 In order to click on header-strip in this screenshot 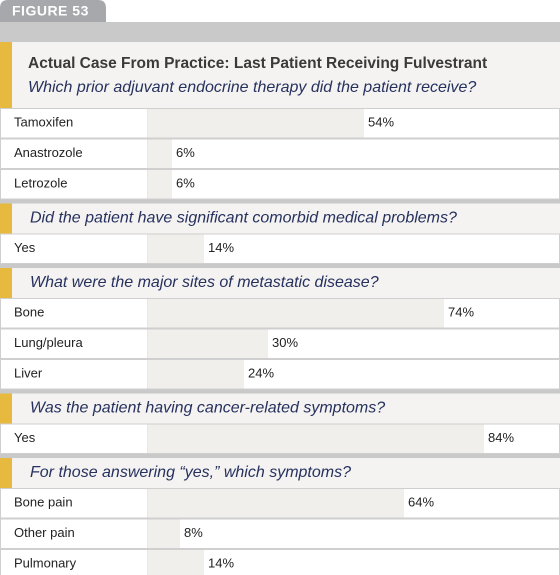, I will do `click(280, 32)`.